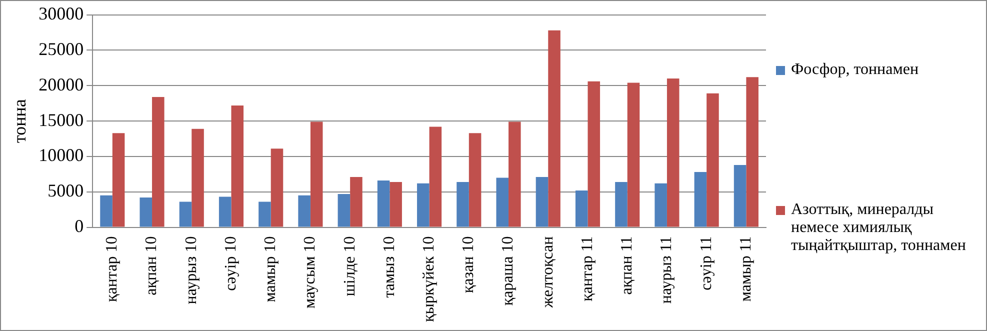 The height and width of the screenshot is (331, 987). What do you see at coordinates (20, 121) in the screenshot?
I see `y-axis-title: тонна` at bounding box center [20, 121].